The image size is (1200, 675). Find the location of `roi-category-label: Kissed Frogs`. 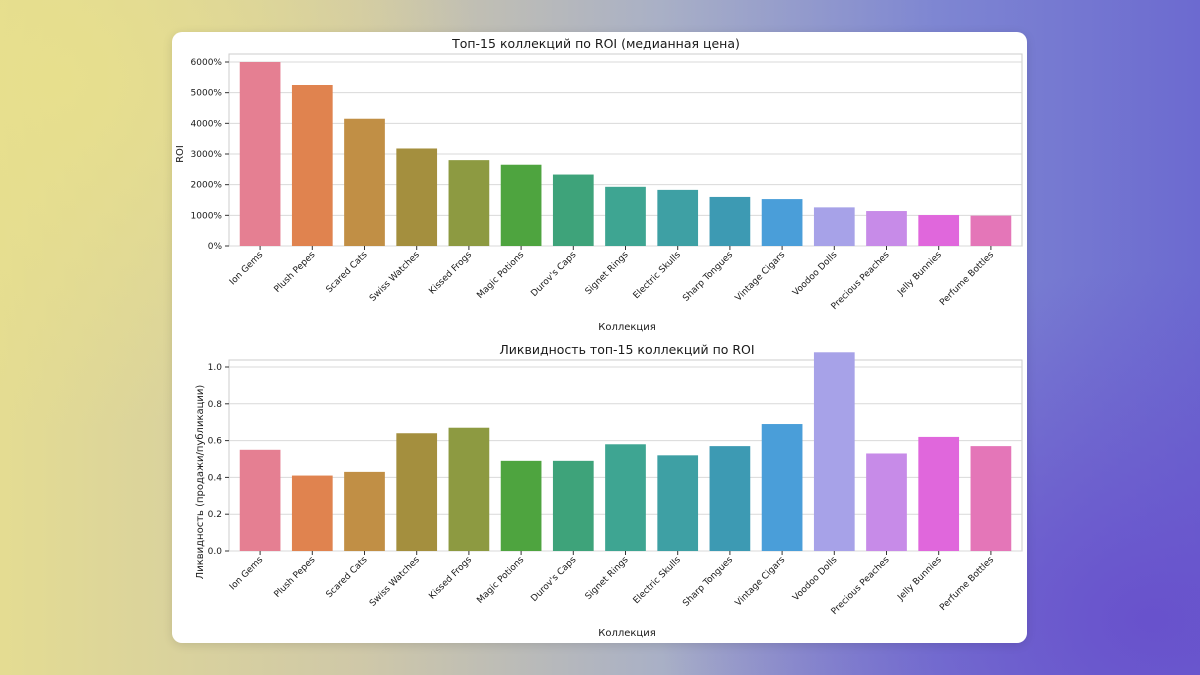

roi-category-label: Kissed Frogs is located at coordinates (450, 273).